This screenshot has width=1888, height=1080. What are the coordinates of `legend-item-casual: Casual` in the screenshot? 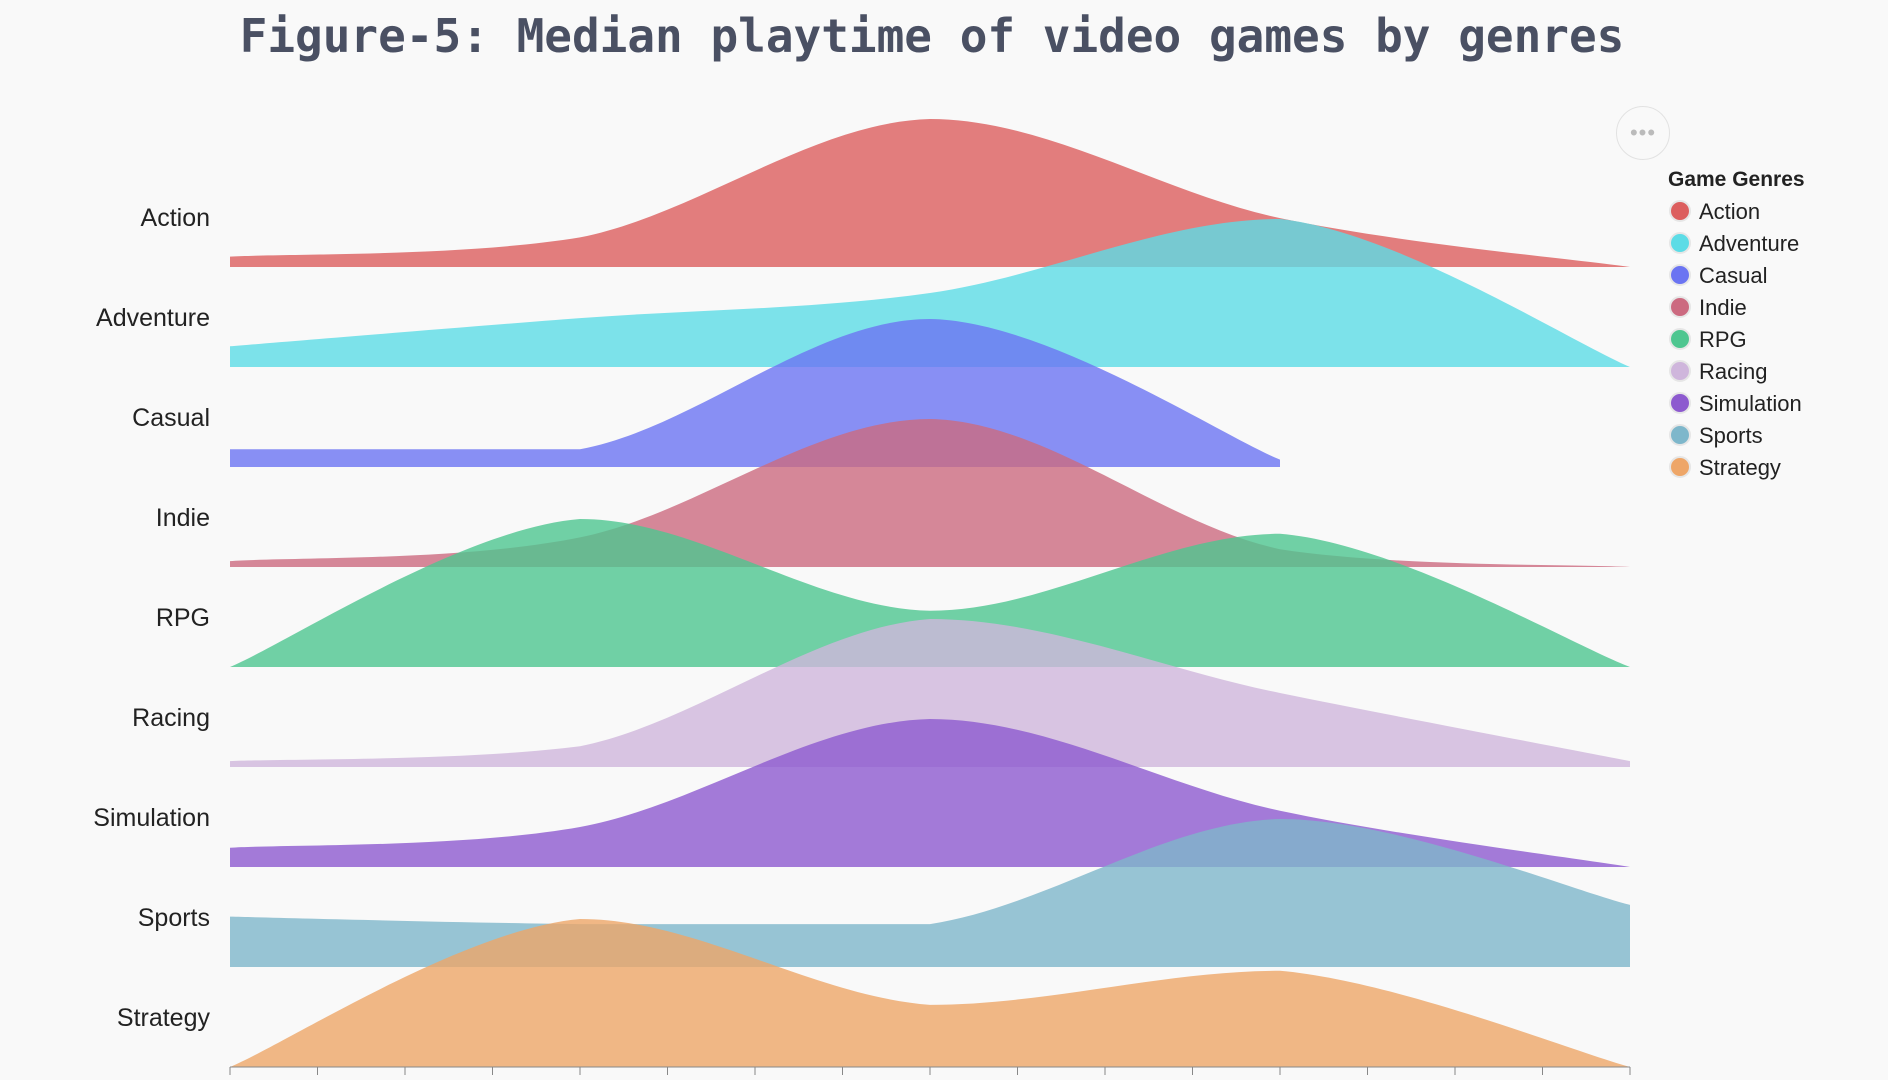 It's located at (1718, 275).